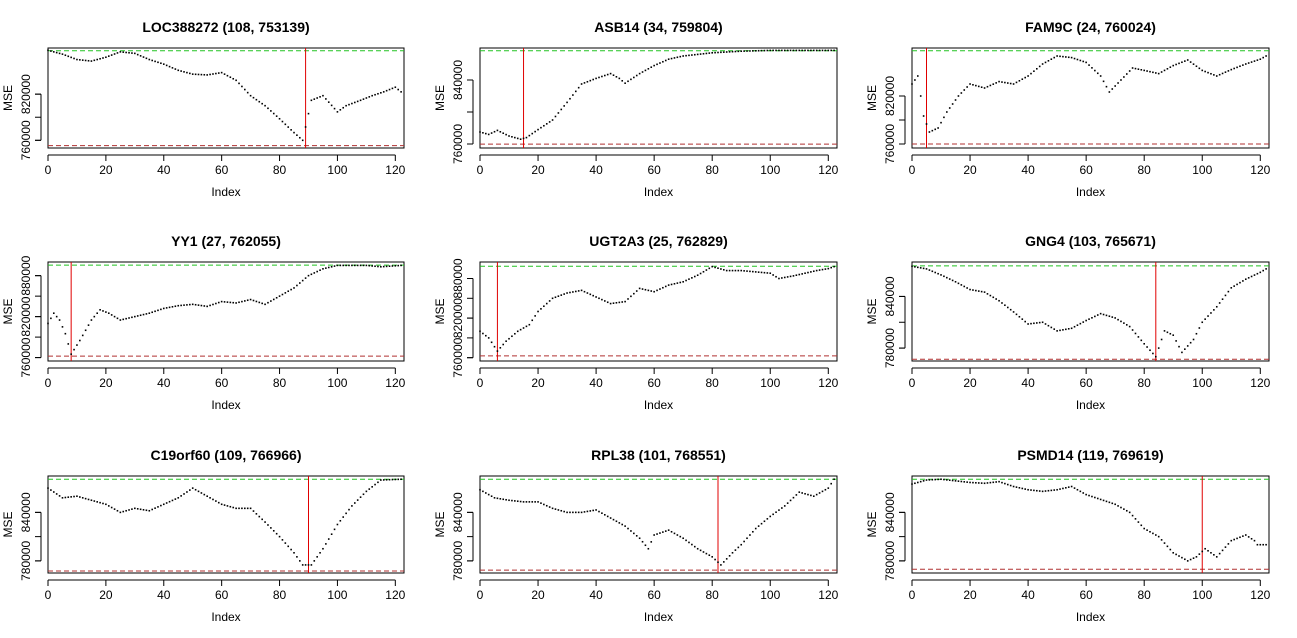  What do you see at coordinates (1028, 595) in the screenshot?
I see `x-tick-label: 40` at bounding box center [1028, 595].